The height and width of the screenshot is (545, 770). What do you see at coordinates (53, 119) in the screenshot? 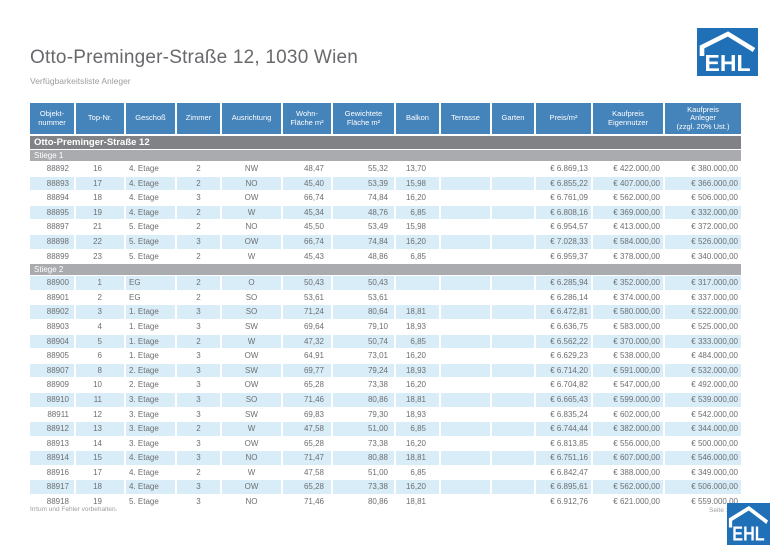
I see `column-header-objektnummer: Objekt- nummer` at bounding box center [53, 119].